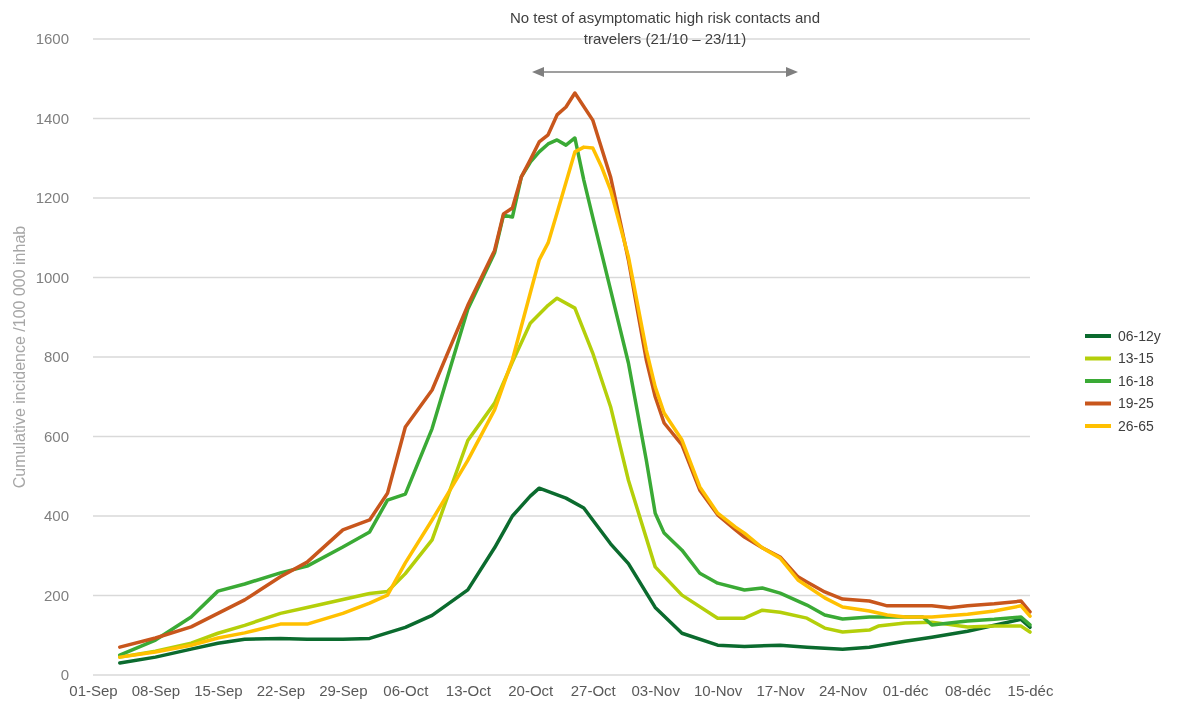 The height and width of the screenshot is (705, 1185). What do you see at coordinates (52, 39) in the screenshot?
I see `y-tick-label: 1600` at bounding box center [52, 39].